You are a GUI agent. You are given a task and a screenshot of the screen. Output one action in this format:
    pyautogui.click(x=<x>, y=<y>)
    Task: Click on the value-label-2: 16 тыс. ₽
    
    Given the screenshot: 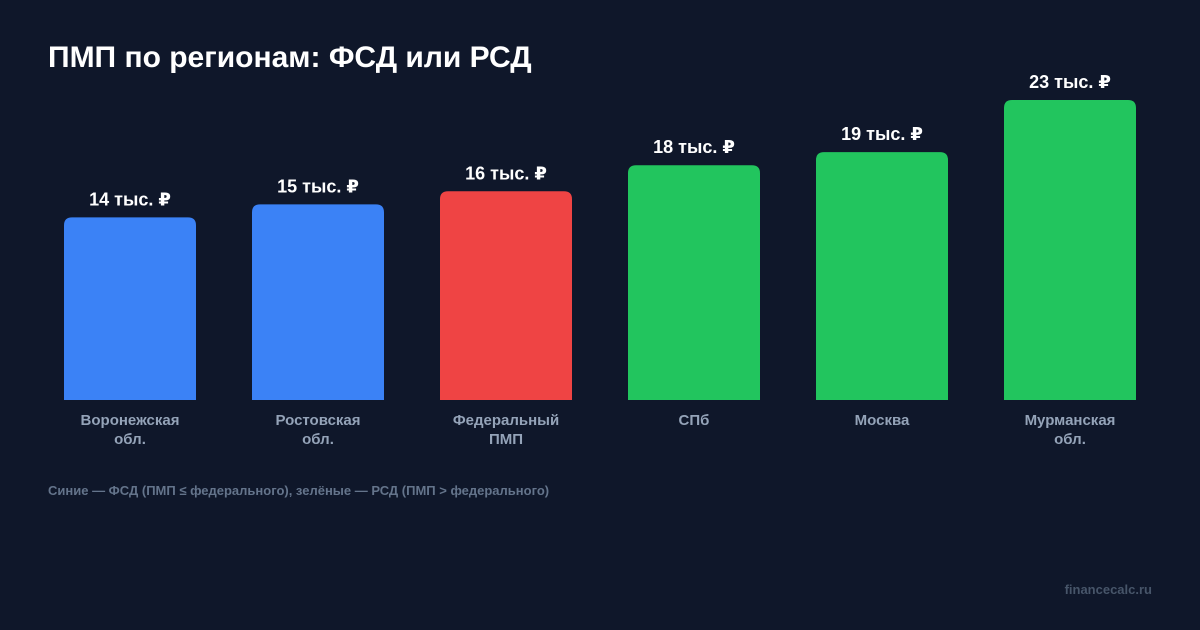 What is the action you would take?
    pyautogui.click(x=506, y=173)
    